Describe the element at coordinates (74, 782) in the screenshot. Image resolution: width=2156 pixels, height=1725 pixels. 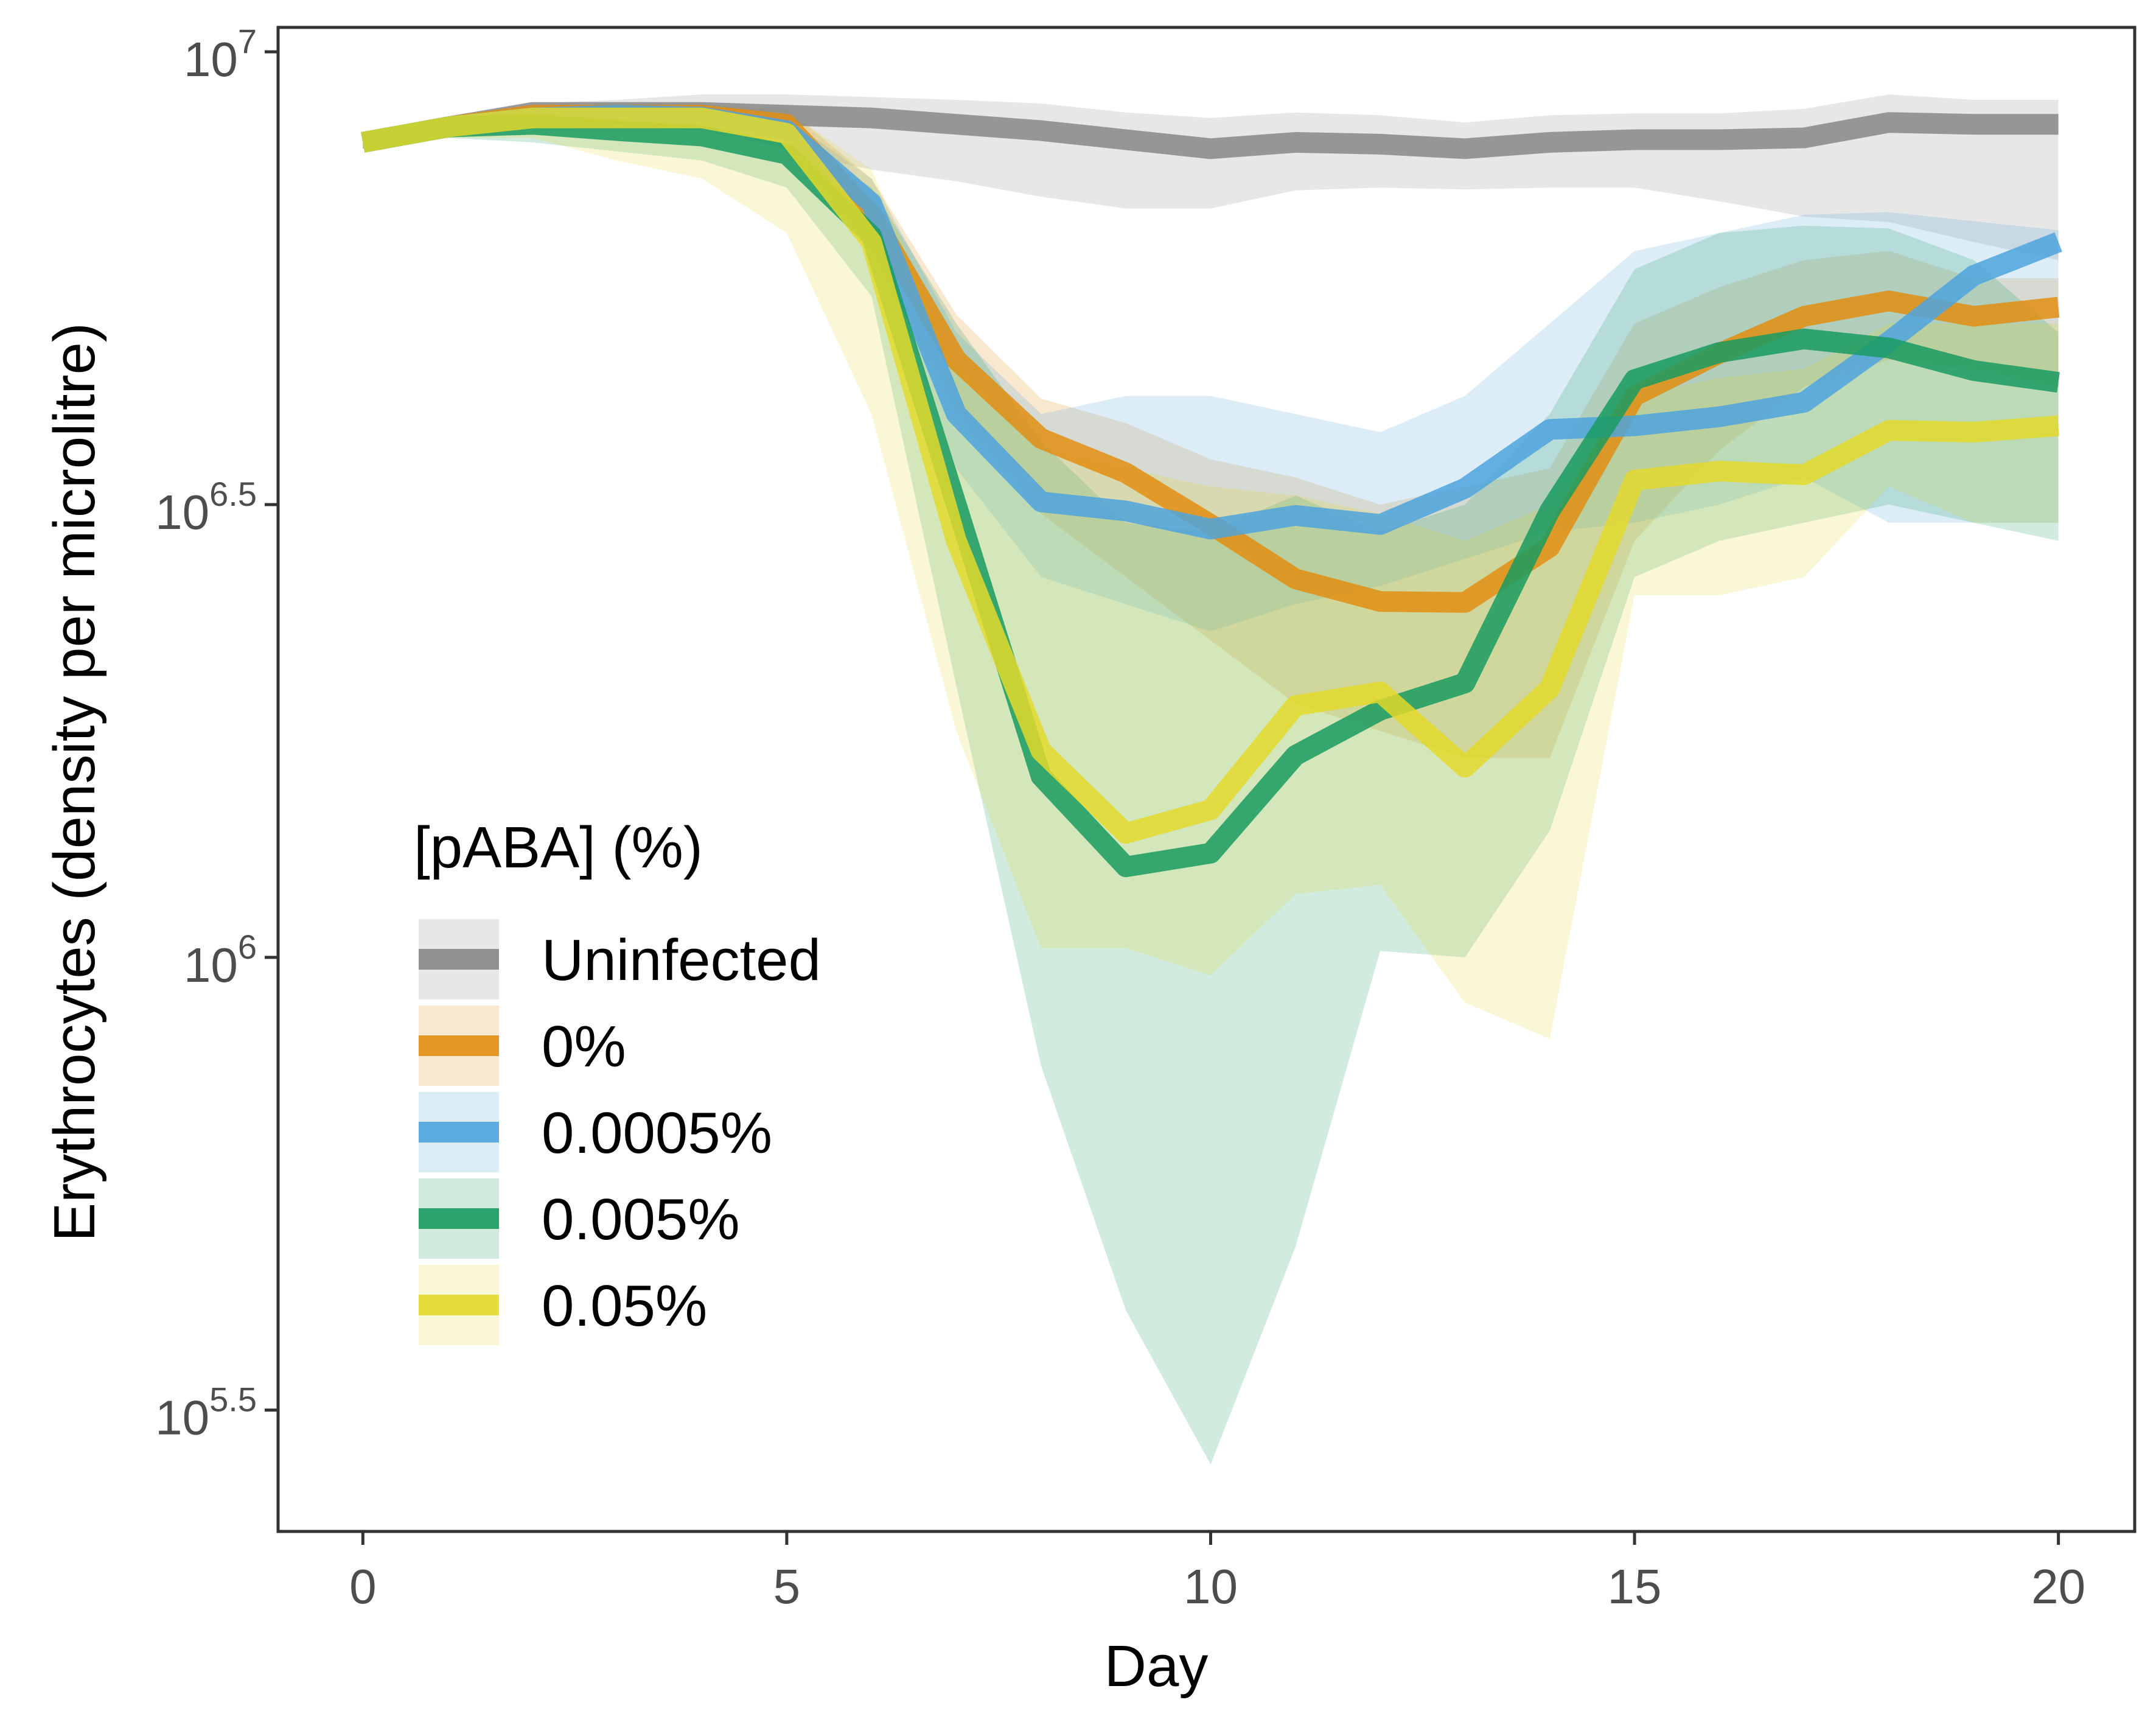
I see `y-axis-title: Erythrocytes (density per microlitre)` at that location.